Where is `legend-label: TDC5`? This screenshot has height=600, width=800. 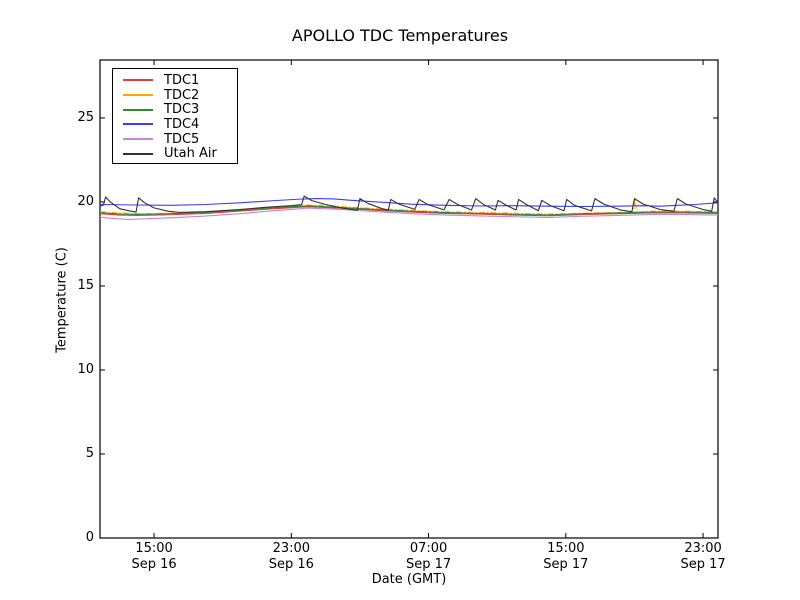 legend-label: TDC5 is located at coordinates (182, 139).